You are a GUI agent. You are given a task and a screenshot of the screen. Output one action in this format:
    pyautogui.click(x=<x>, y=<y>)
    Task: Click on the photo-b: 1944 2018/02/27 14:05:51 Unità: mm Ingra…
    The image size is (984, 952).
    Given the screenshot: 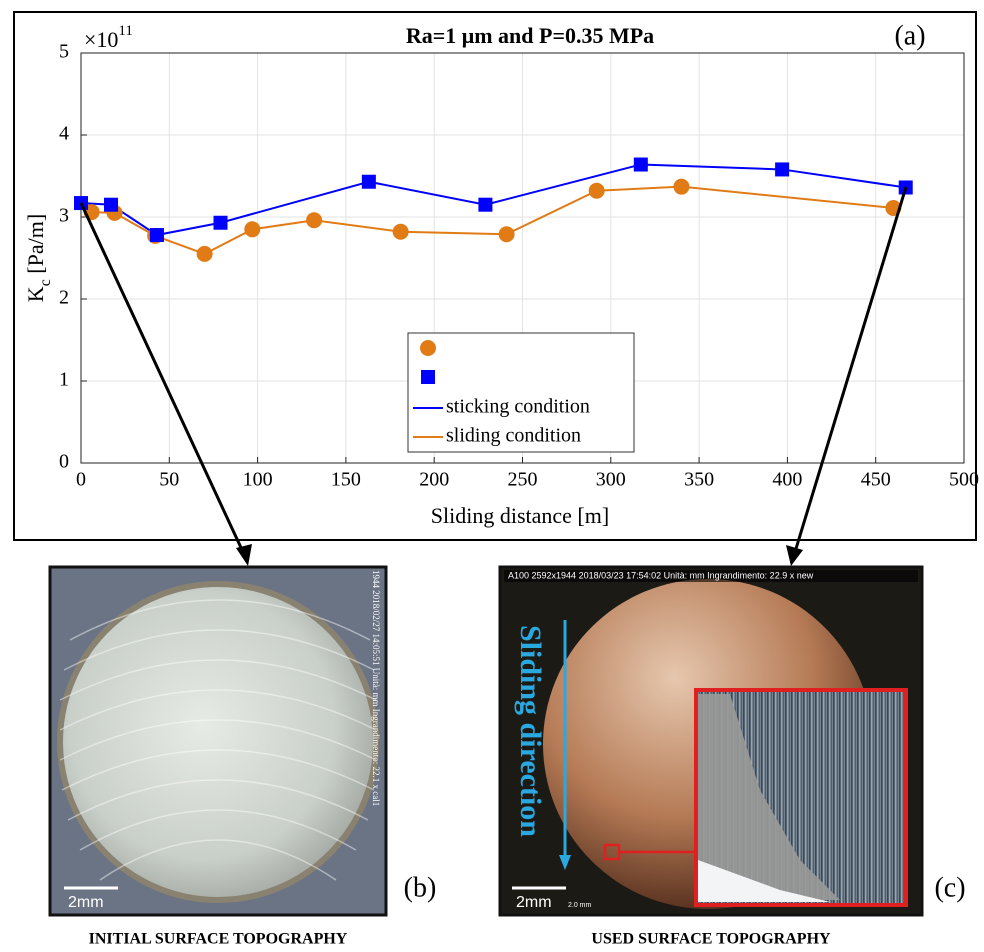 What is the action you would take?
    pyautogui.click(x=218, y=741)
    